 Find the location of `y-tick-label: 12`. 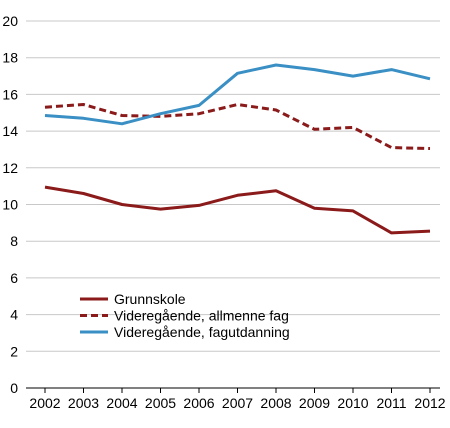

y-tick-label: 12 is located at coordinates (10, 168).